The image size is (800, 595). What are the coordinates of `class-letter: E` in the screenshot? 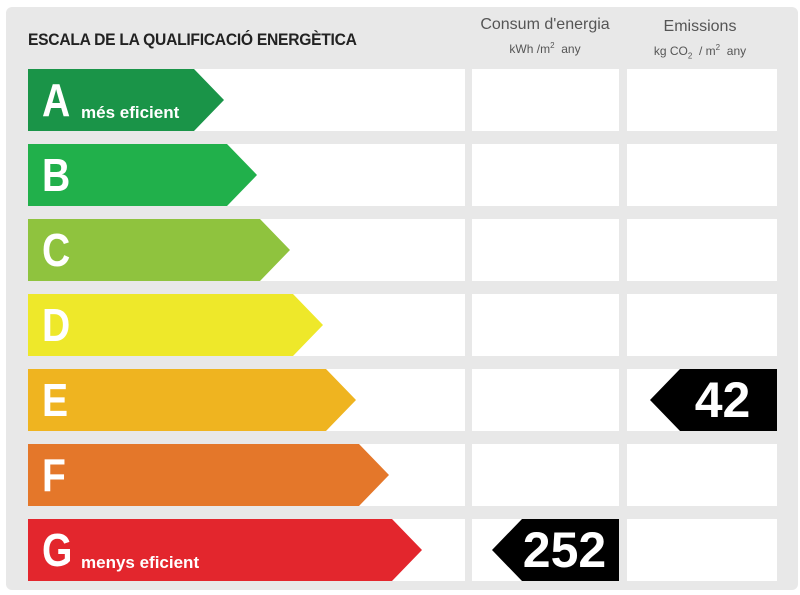 It's located at (55, 400).